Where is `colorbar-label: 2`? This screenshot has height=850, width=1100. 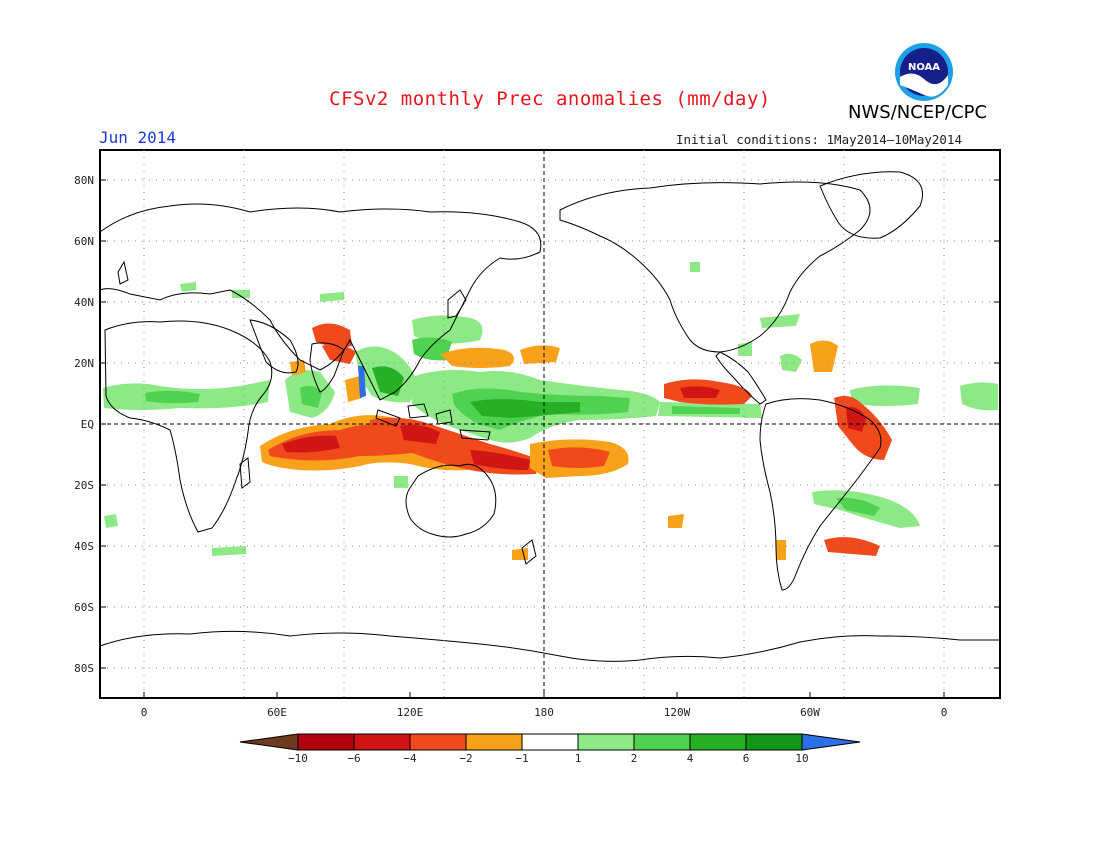 colorbar-label: 2 is located at coordinates (634, 758).